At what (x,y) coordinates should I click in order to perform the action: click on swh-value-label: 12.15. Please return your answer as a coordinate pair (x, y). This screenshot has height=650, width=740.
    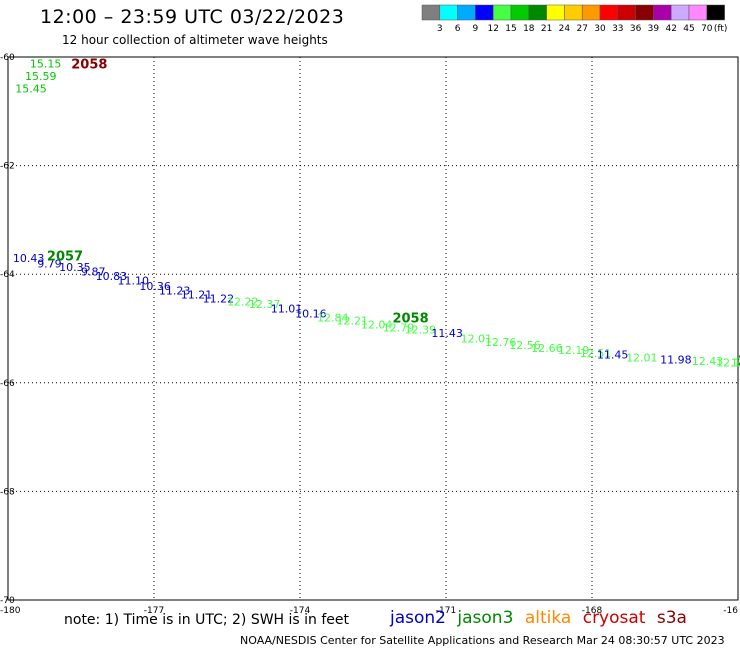
    Looking at the image, I should click on (728, 363).